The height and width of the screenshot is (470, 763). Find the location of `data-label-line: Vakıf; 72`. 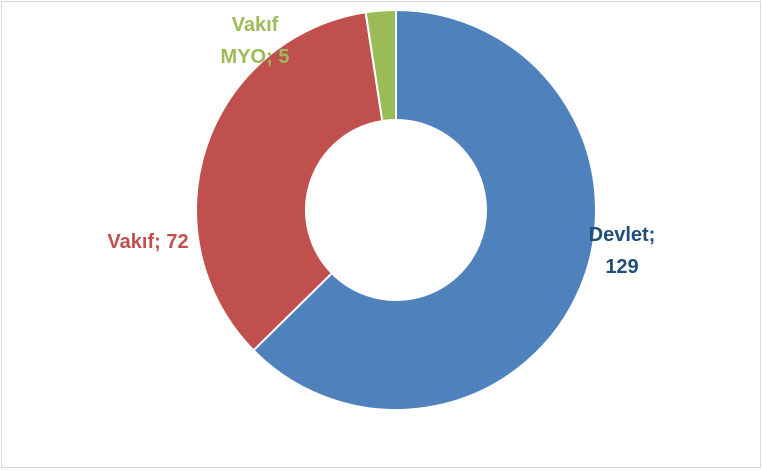

data-label-line: Vakıf; 72 is located at coordinates (147, 242).